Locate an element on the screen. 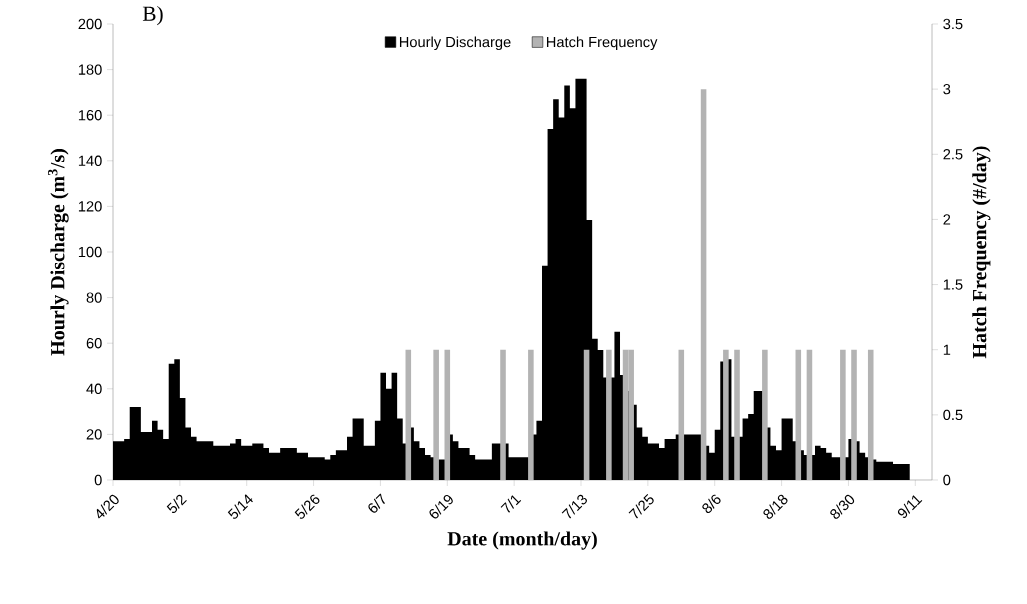 The width and height of the screenshot is (1027, 604). x-tick-label: 6/7 is located at coordinates (376, 503).